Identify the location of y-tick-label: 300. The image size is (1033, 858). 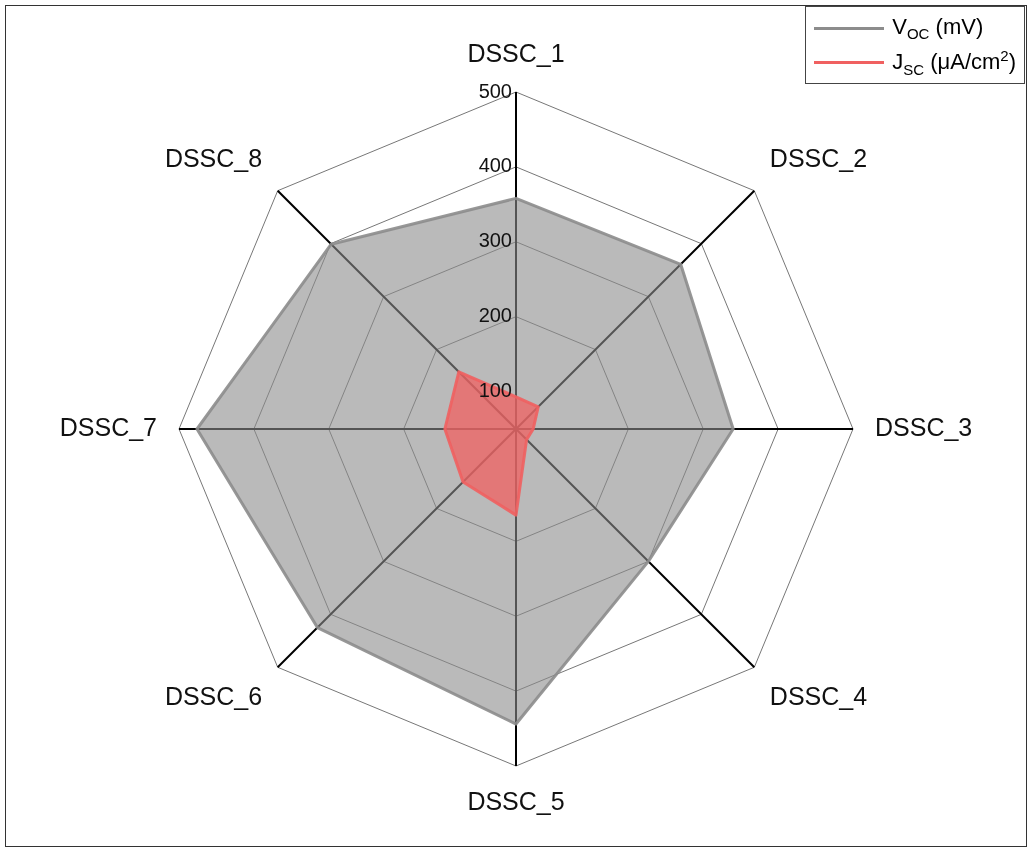
(495, 240).